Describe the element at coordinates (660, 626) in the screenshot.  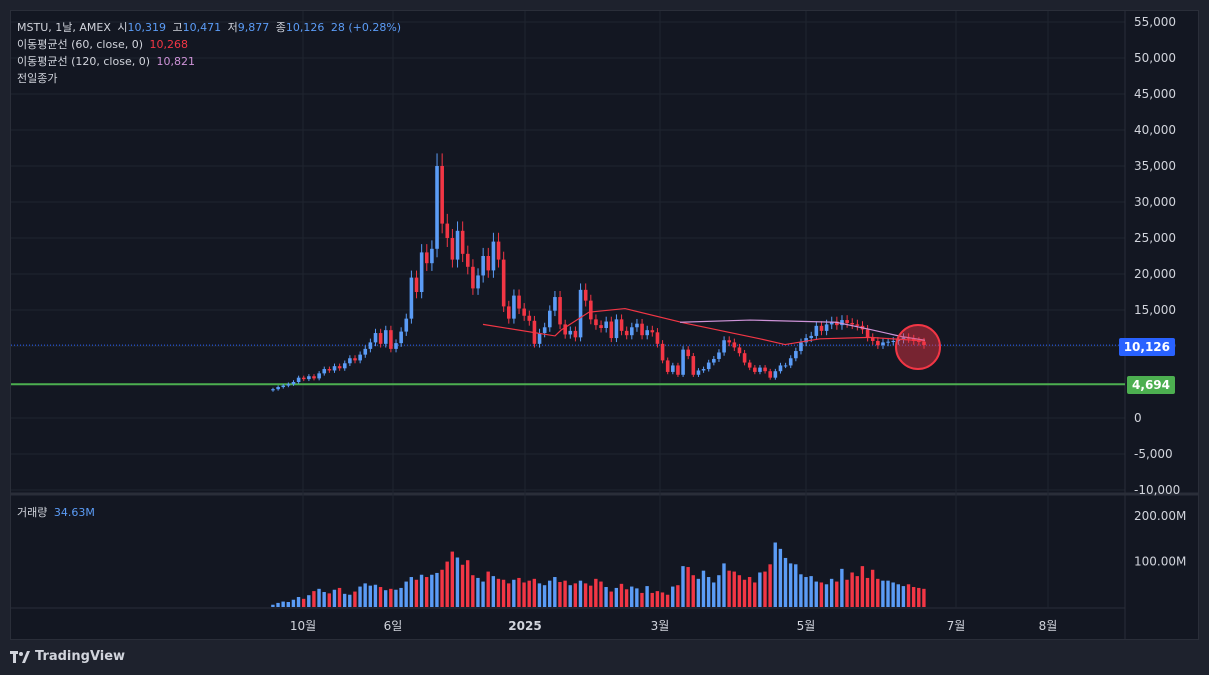
I see `x-tick-label: 3월` at that location.